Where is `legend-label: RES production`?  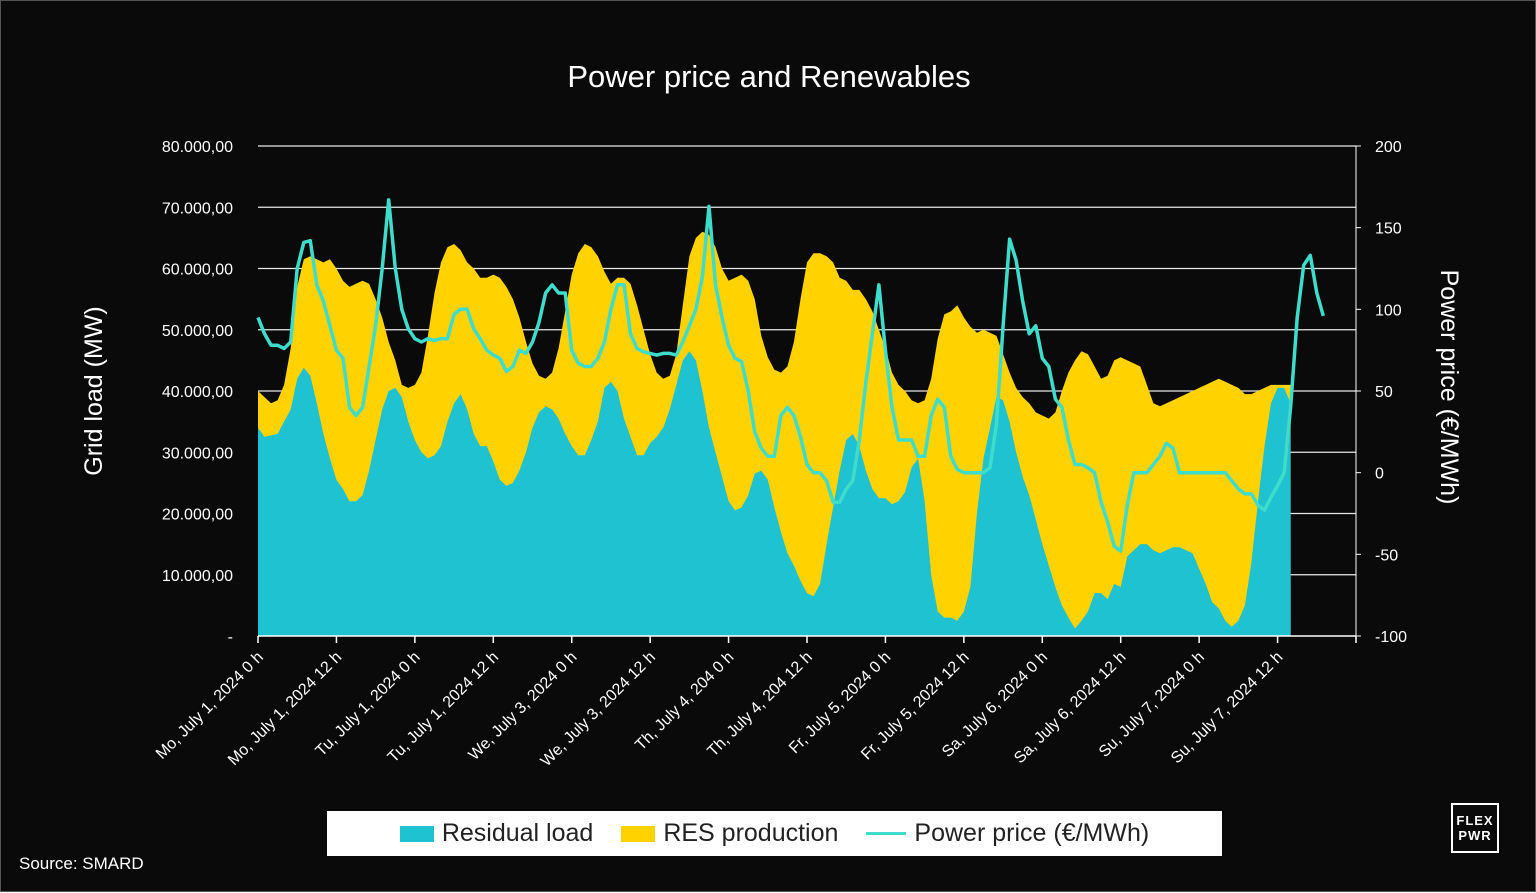 legend-label: RES production is located at coordinates (751, 833).